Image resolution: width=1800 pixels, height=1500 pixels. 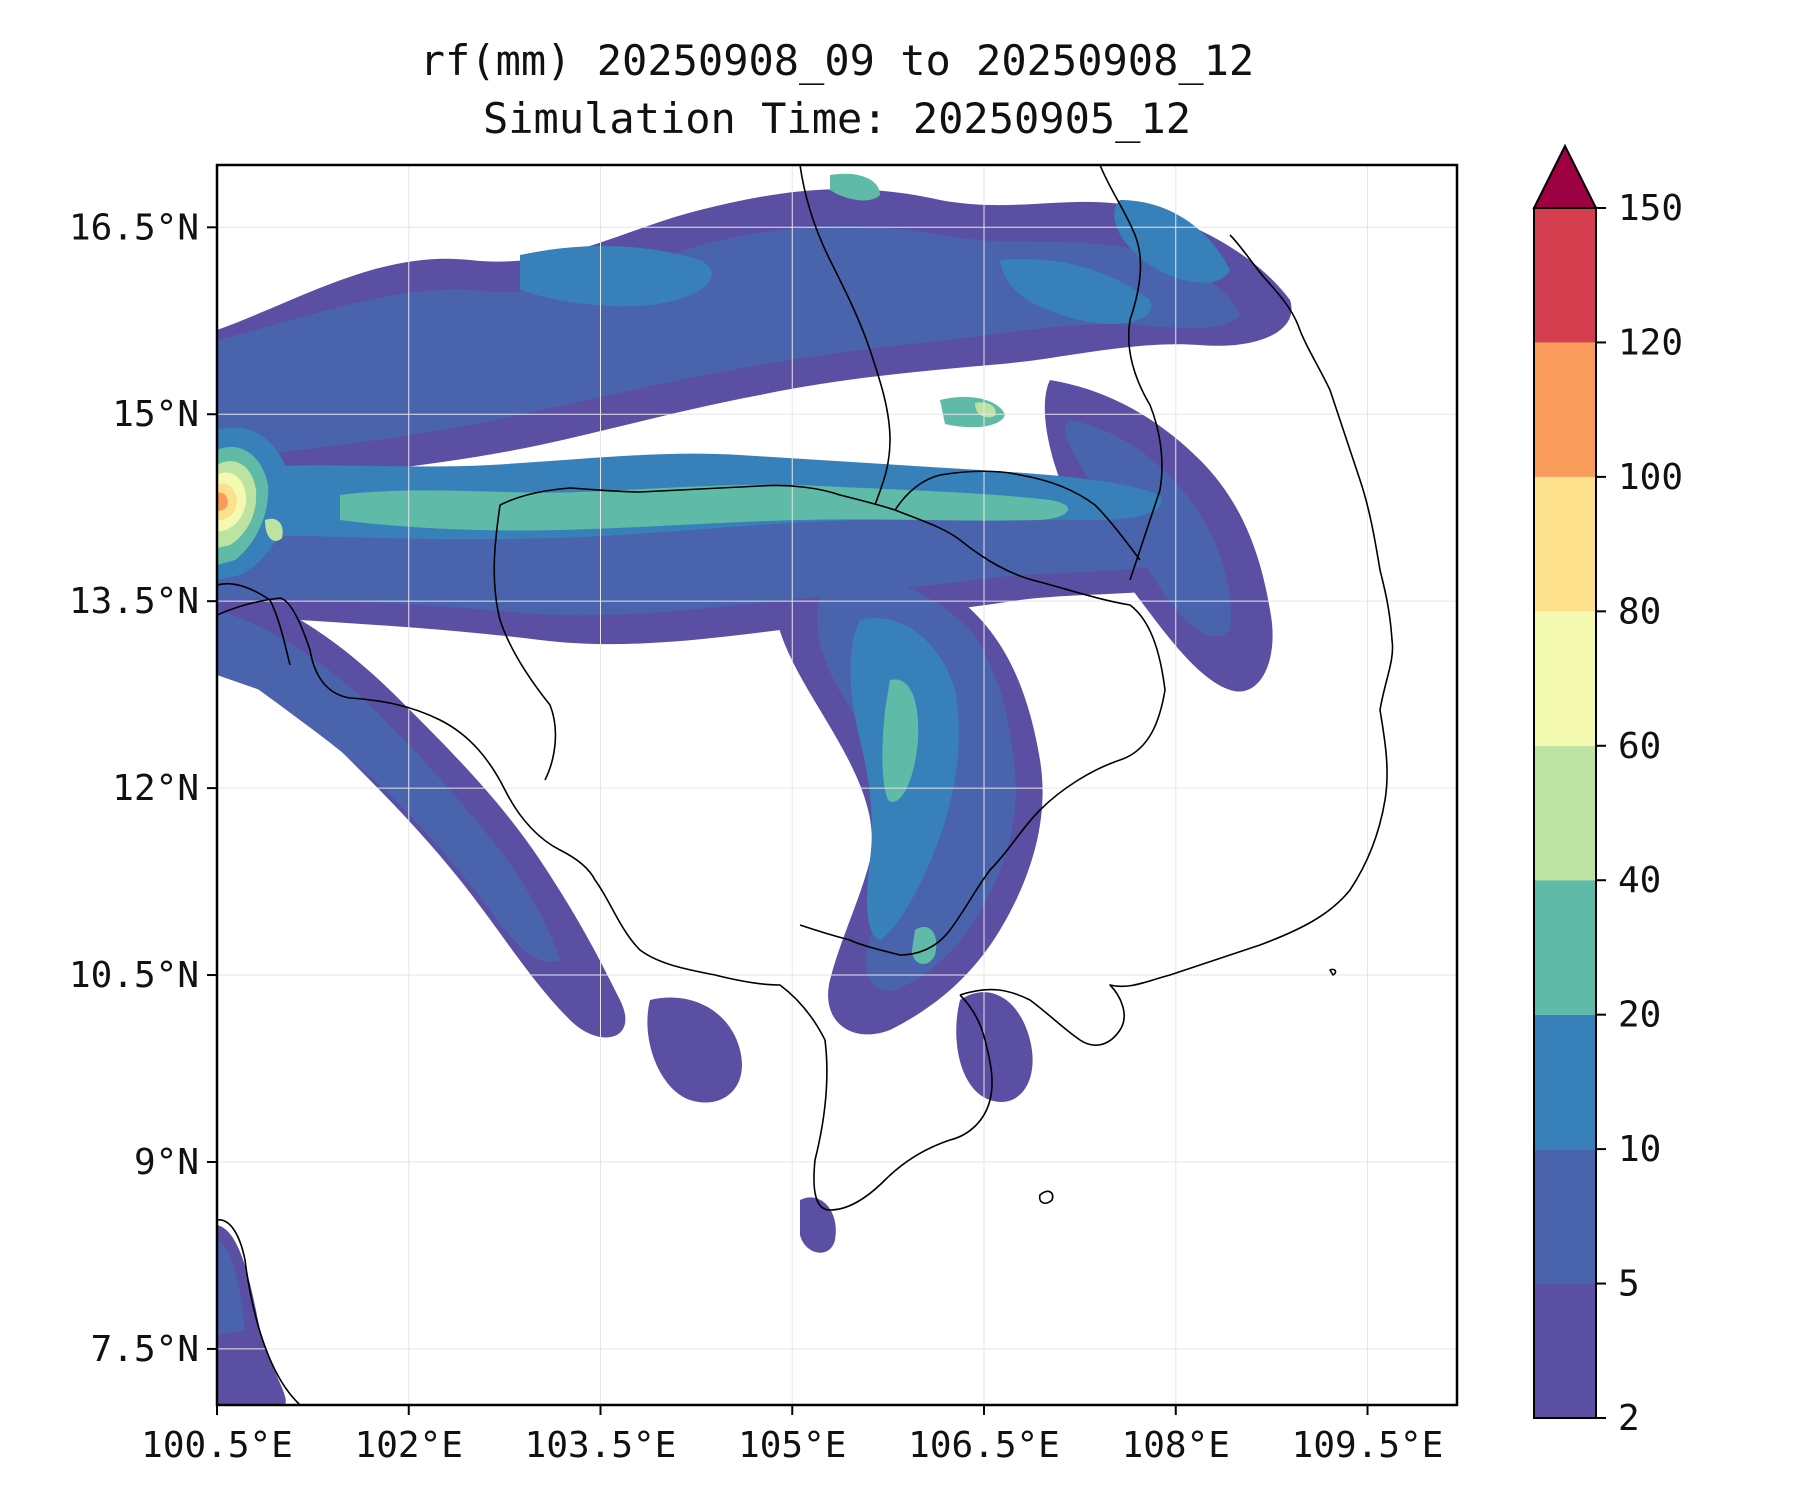 I want to click on colorbar-extend-triangle, so click(x=1565, y=176).